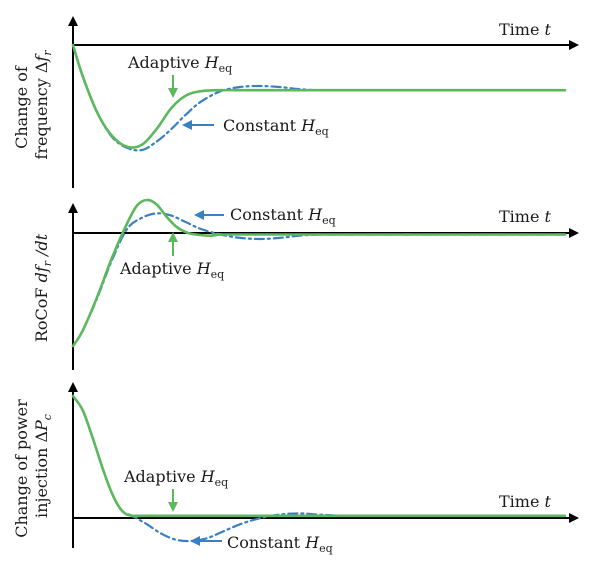  Describe the element at coordinates (179, 64) in the screenshot. I see `panel1-annotation-adaptive: Adaptive Heq` at that location.